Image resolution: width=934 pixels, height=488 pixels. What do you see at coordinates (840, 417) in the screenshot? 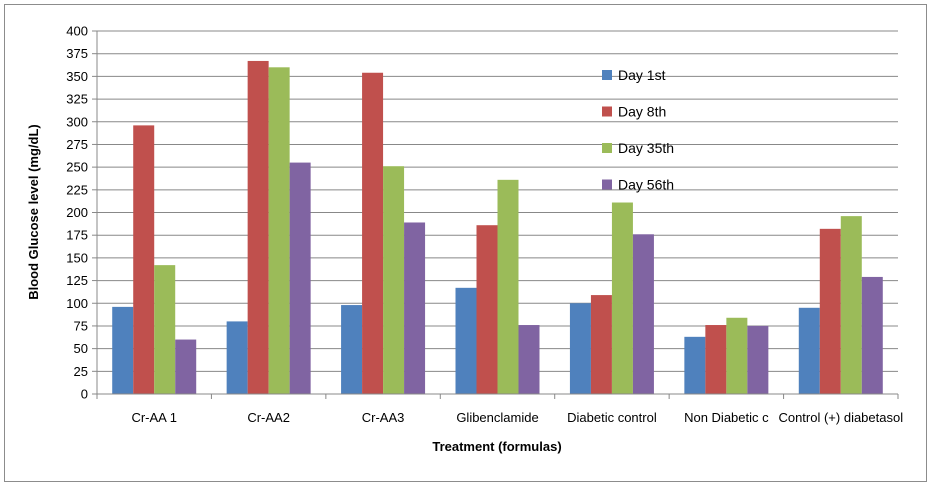
I see `x-tick-label: Control (+) diabetasol` at bounding box center [840, 417].